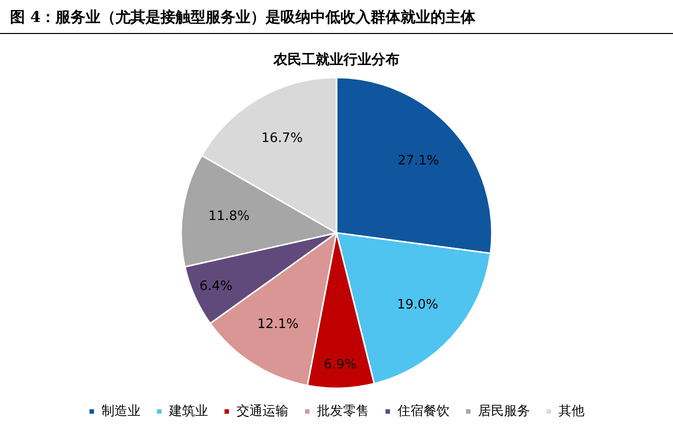 The width and height of the screenshot is (673, 447). What do you see at coordinates (571, 411) in the screenshot?
I see `legend-label: 其他` at bounding box center [571, 411].